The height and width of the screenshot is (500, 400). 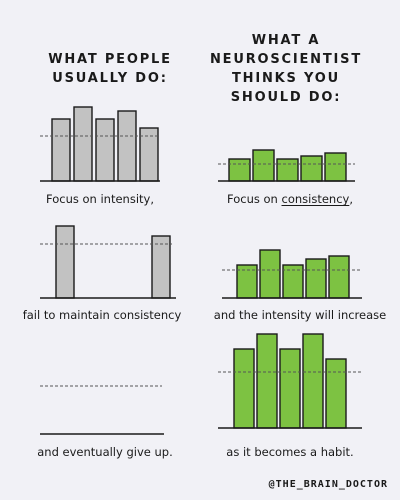 I want to click on caption-left-2: fail to maintain consistency, so click(x=102, y=315).